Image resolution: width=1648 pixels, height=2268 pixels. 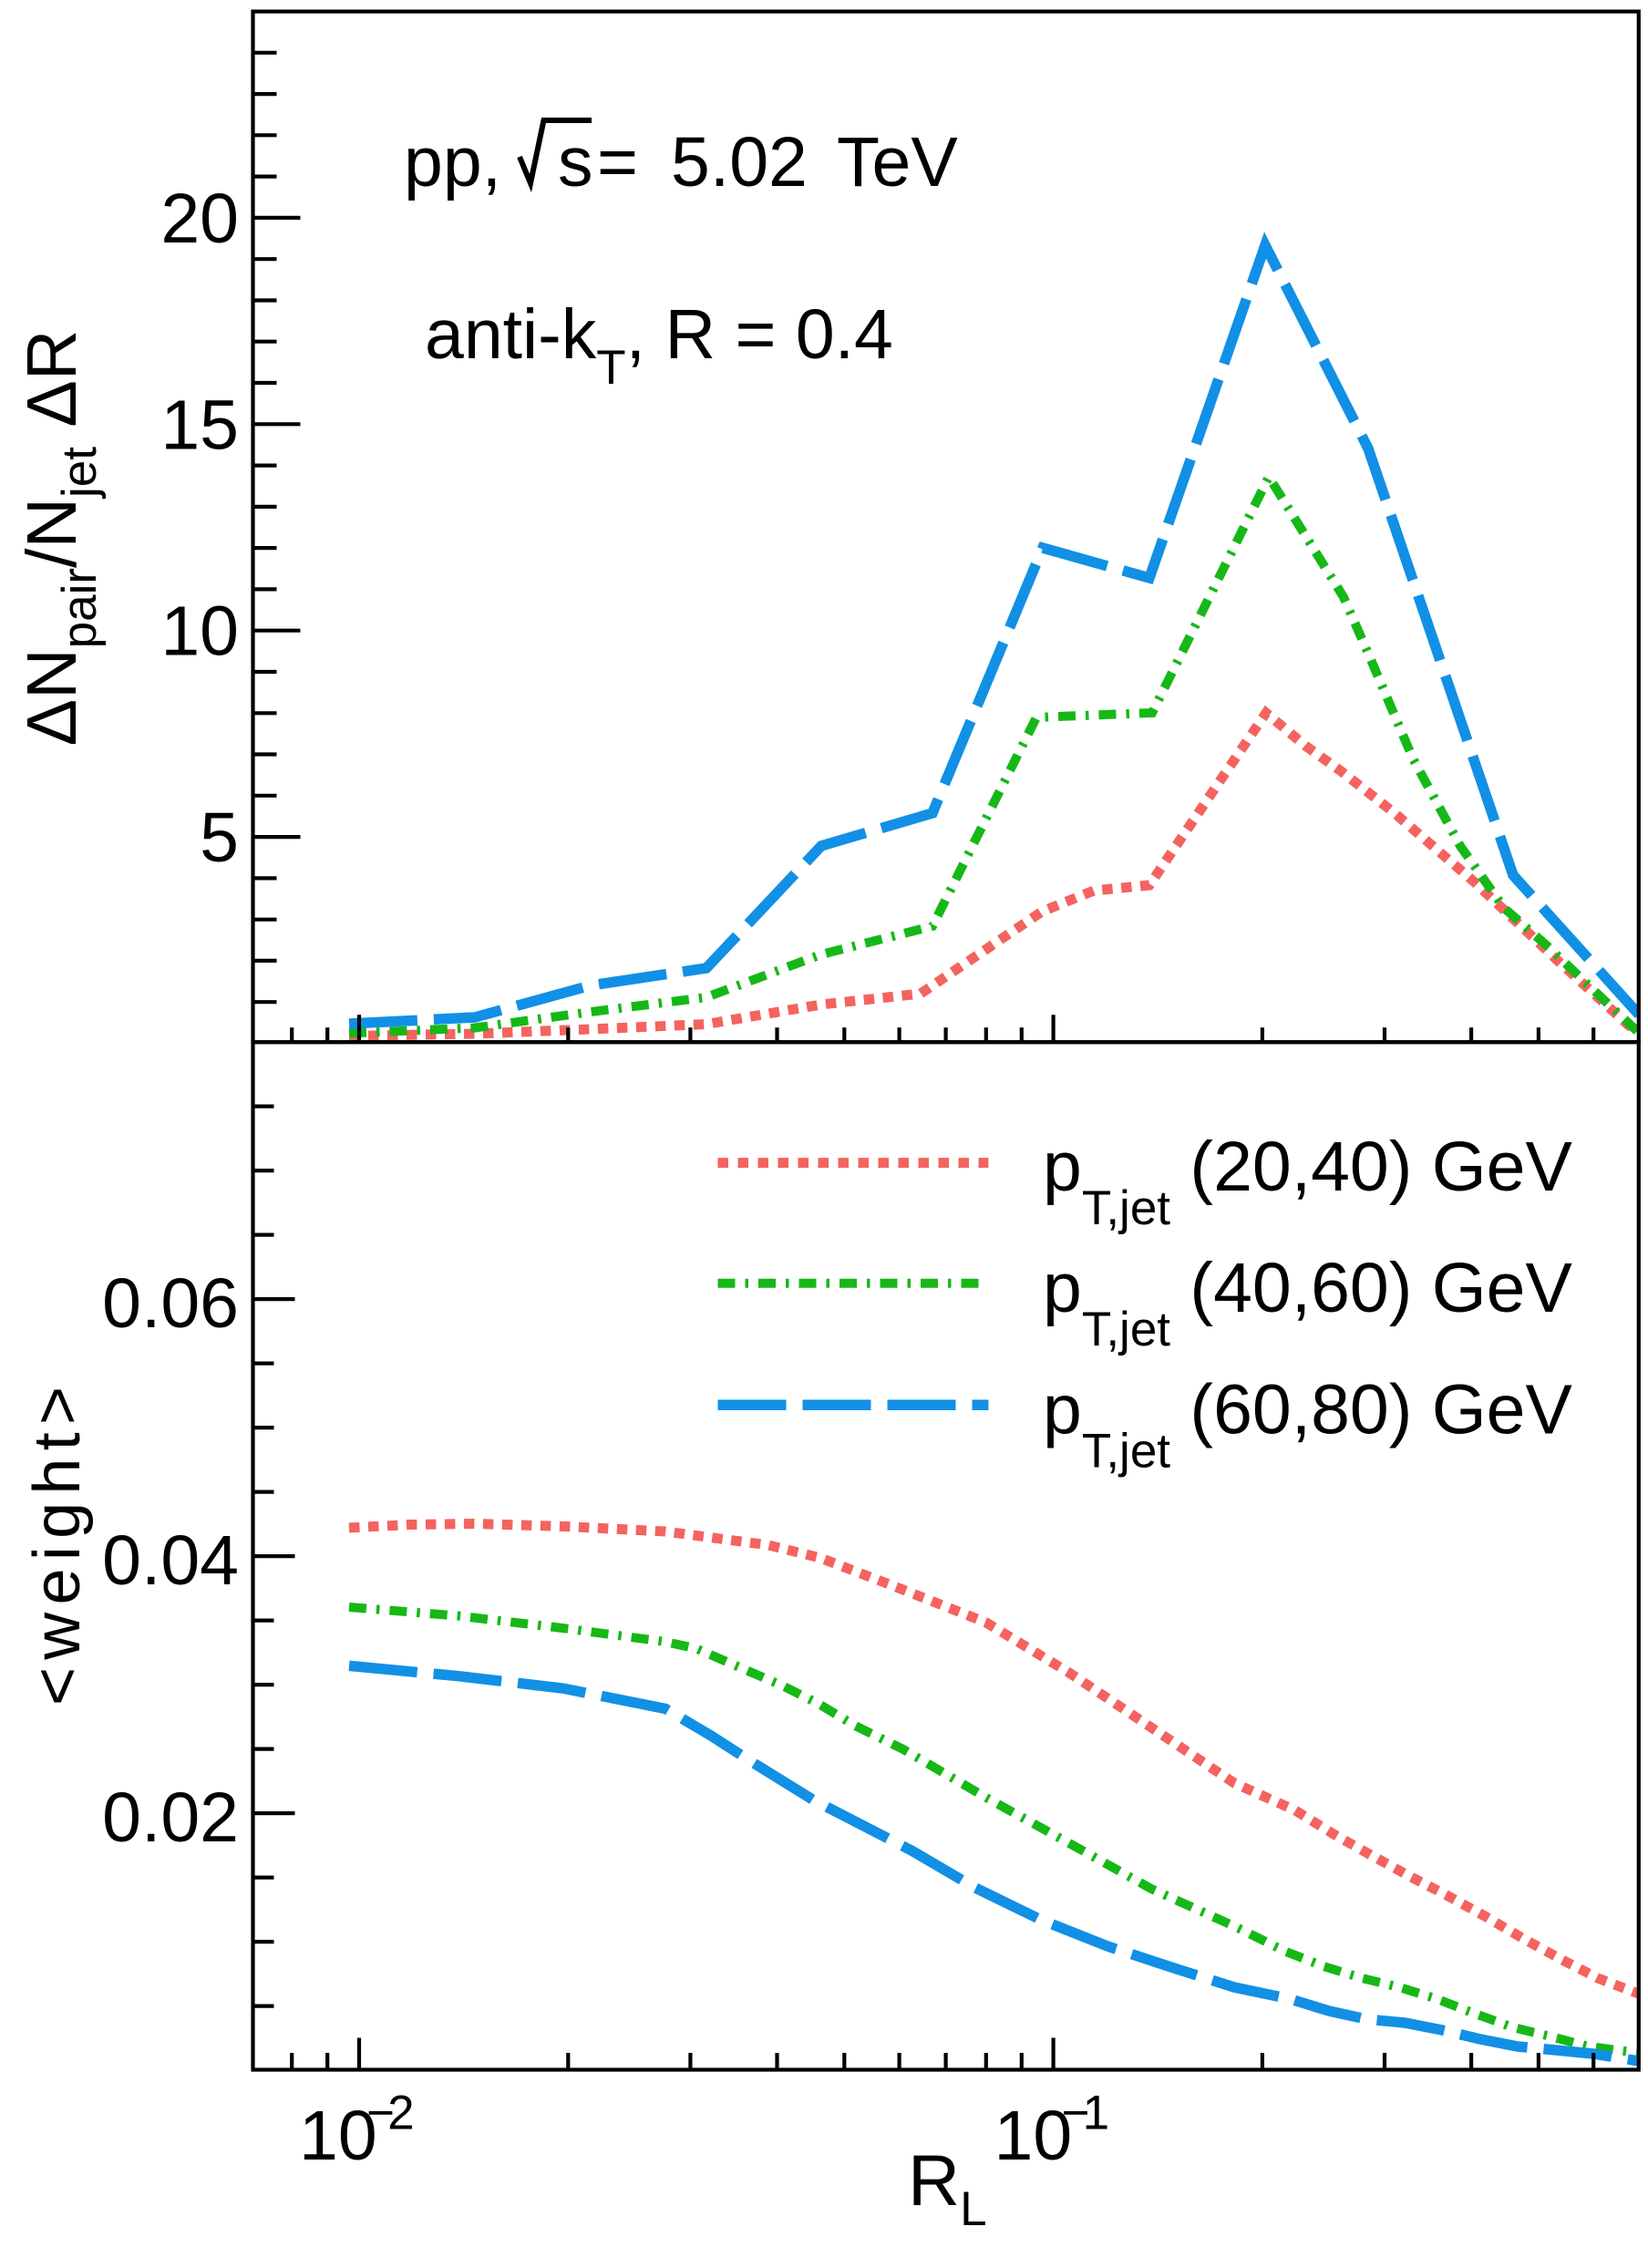 What do you see at coordinates (60, 538) in the screenshot?
I see `svg-text: ΔNpair/Njet ΔR` at bounding box center [60, 538].